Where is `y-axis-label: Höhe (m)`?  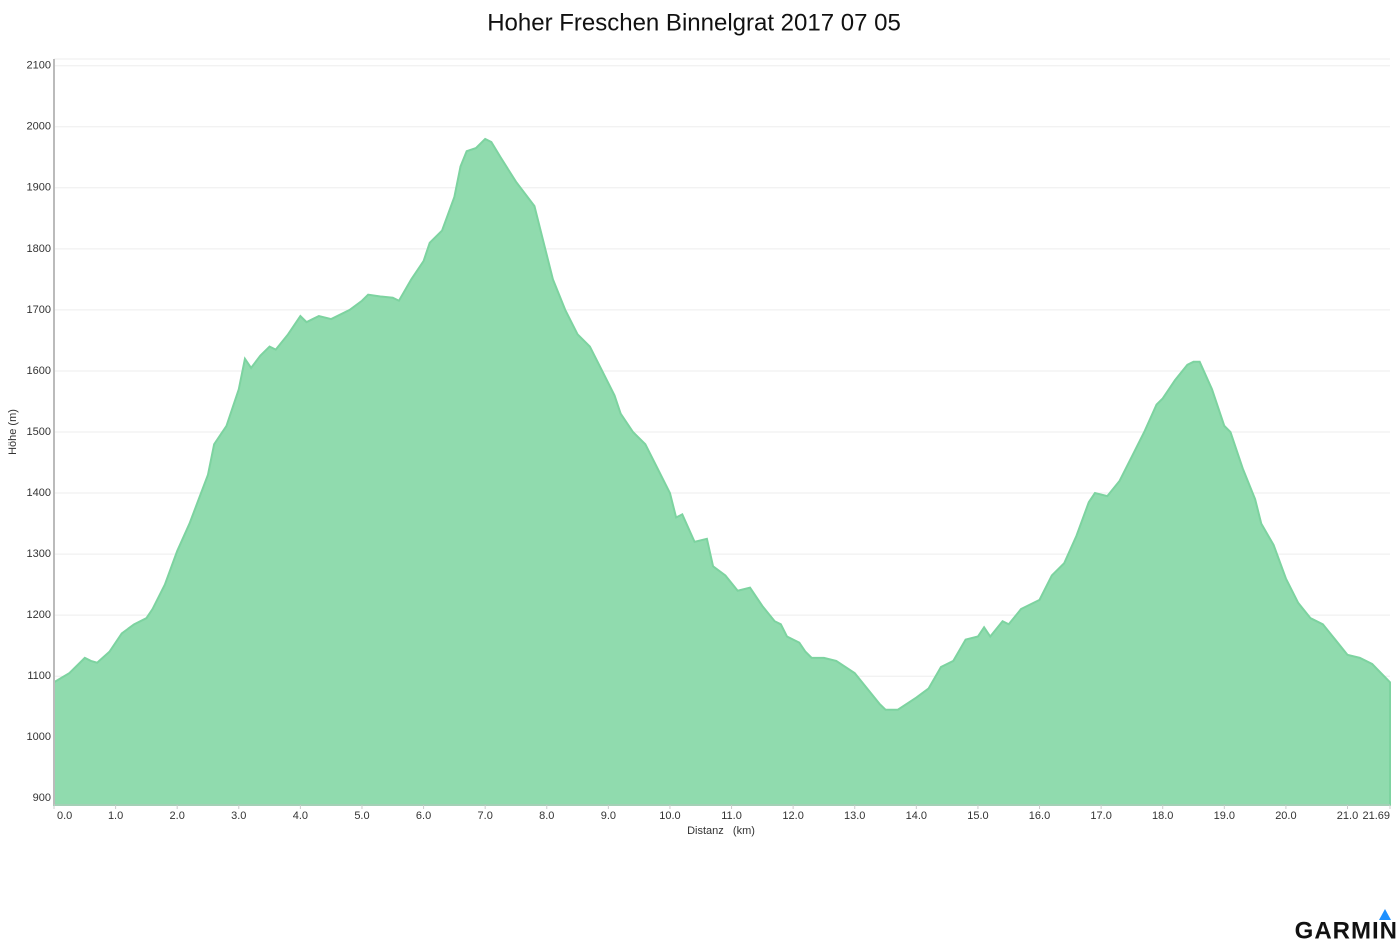 y-axis-label: Höhe (m) is located at coordinates (13, 432).